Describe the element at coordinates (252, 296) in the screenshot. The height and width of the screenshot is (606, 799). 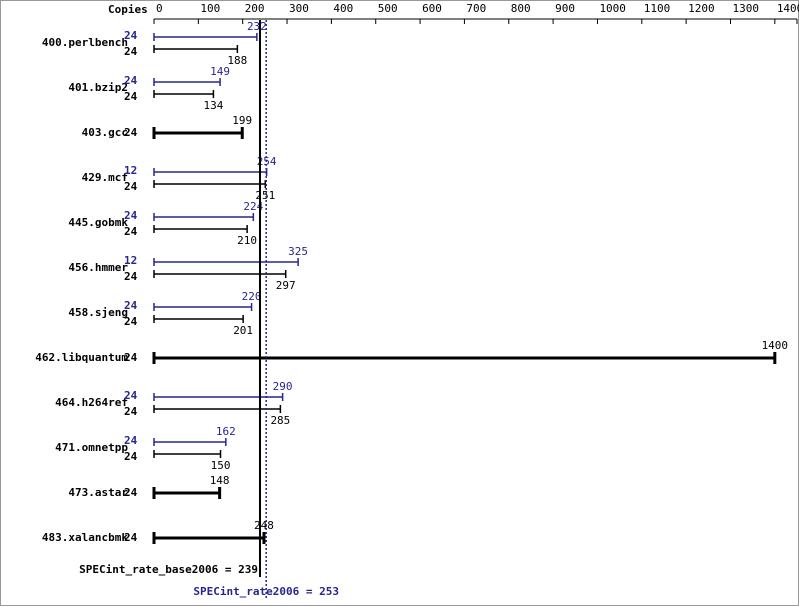
I see `peak-value-label: 220` at that location.